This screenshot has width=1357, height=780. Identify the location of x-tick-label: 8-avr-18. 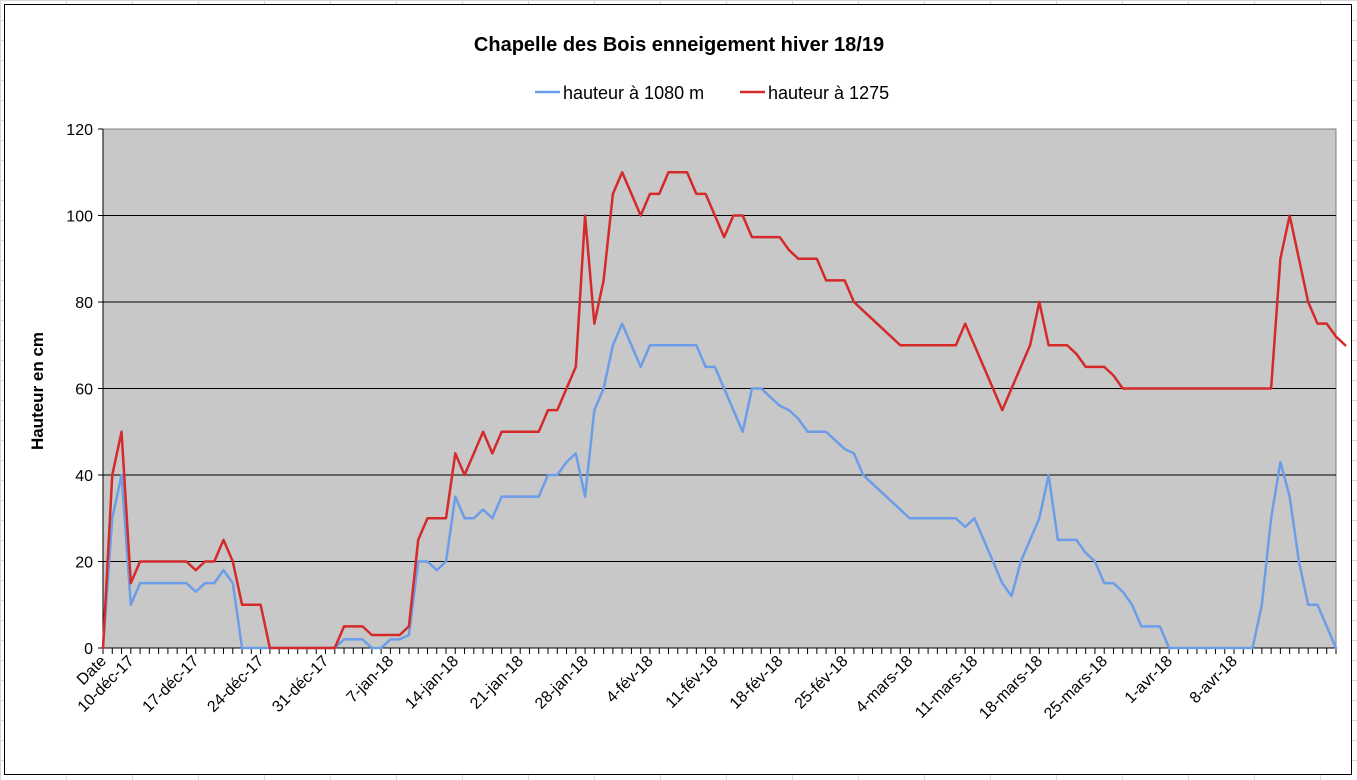
(1214, 680).